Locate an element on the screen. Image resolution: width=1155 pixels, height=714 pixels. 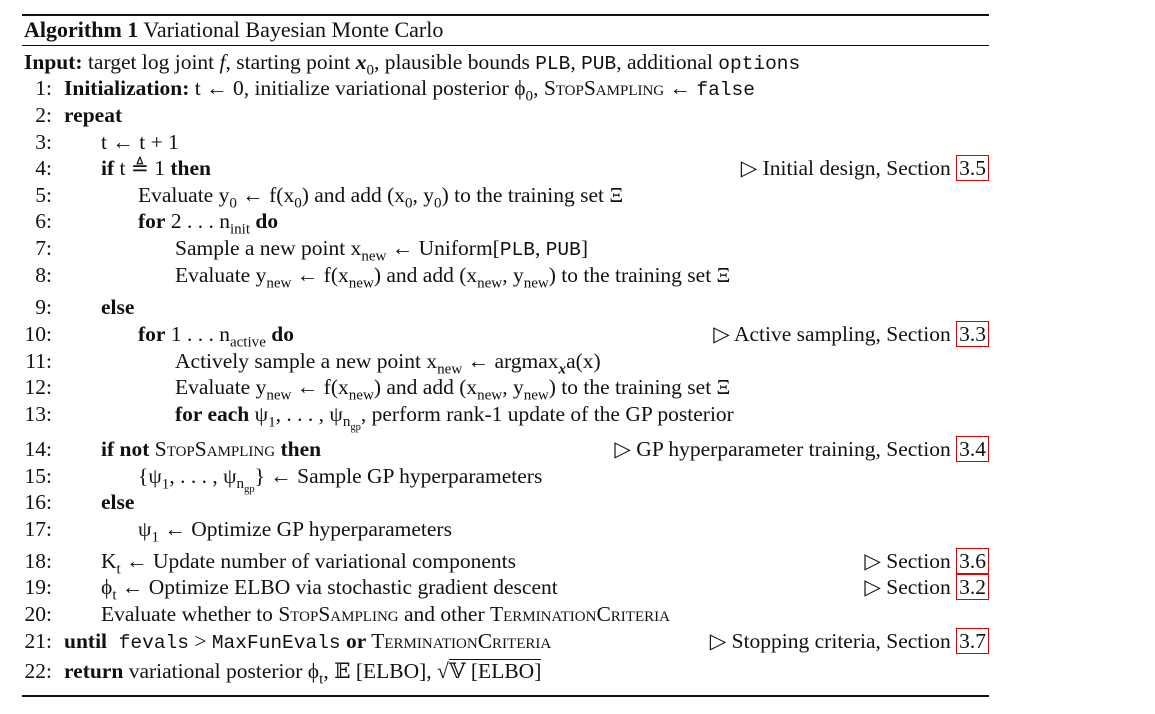
input-text: , plausible bounds is located at coordinates (454, 62).